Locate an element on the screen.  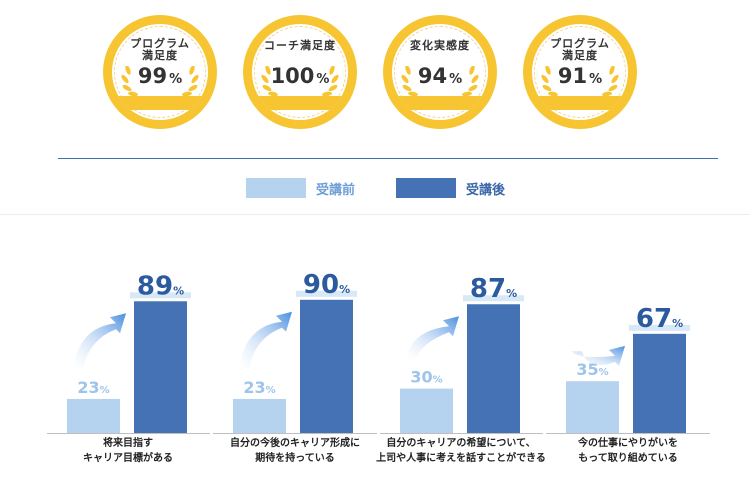
badge-coach-satisfaction: コーチ満足度 100% is located at coordinates (300, 72).